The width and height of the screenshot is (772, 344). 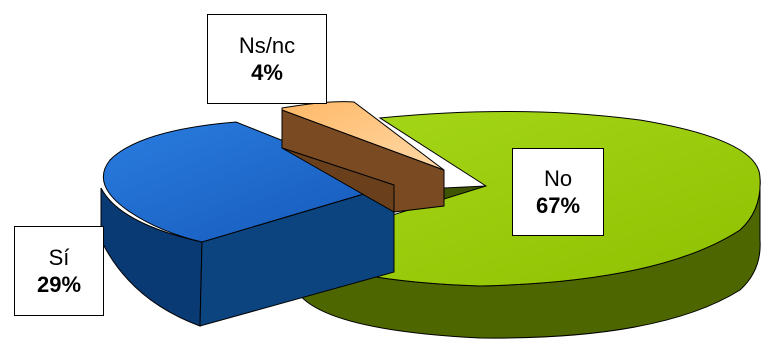 I want to click on data-label-nsnc: Ns/nc 4%, so click(x=267, y=59).